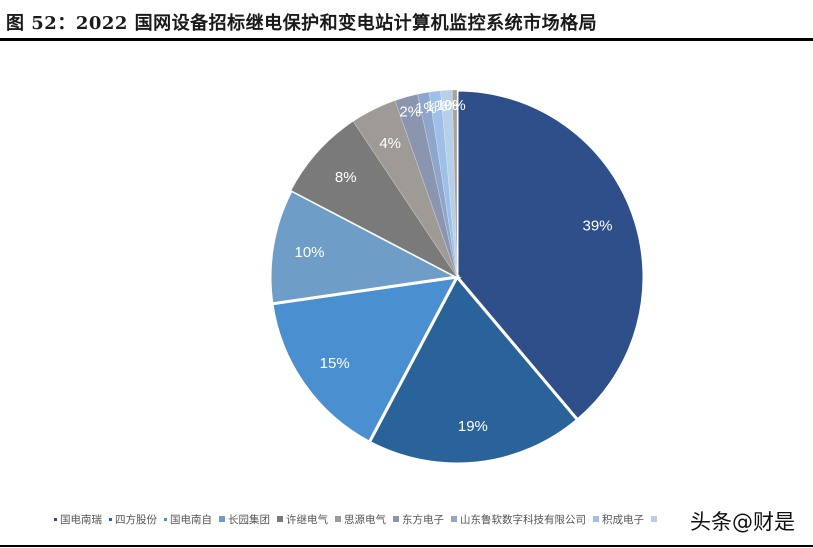 This screenshot has height=548, width=813. What do you see at coordinates (455, 105) in the screenshot?
I see `slice-value-label: 0%` at bounding box center [455, 105].